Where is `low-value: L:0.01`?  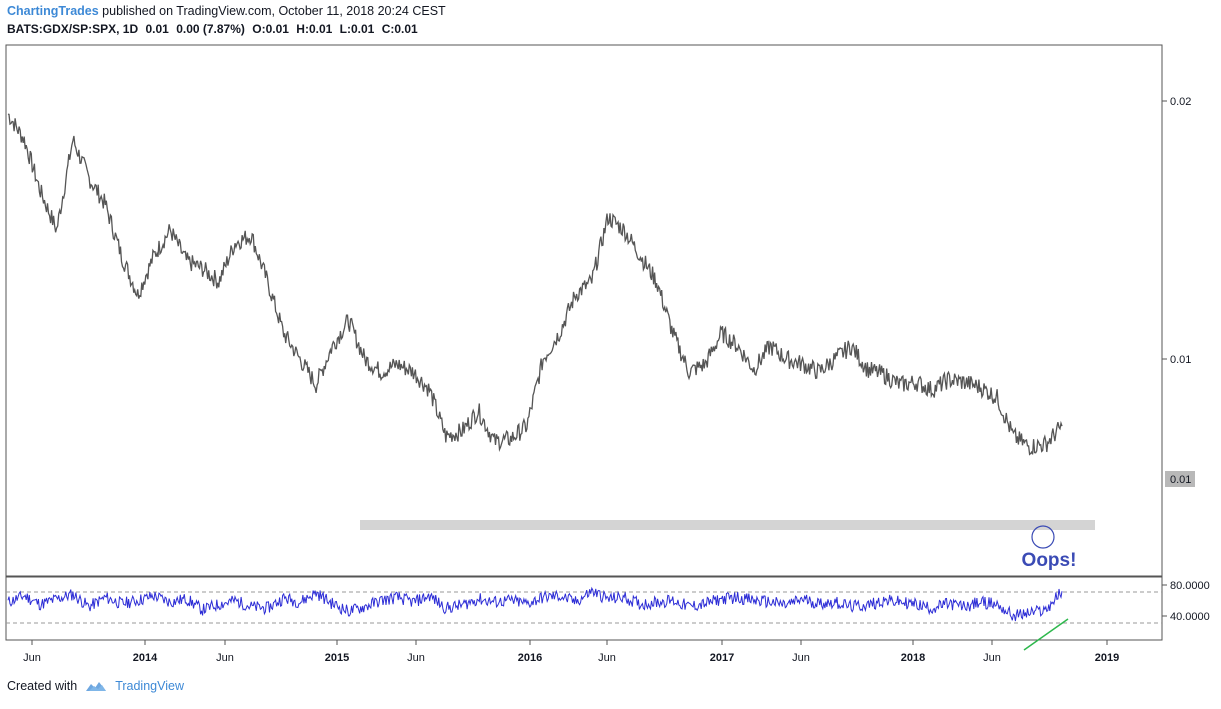 low-value: L:0.01 is located at coordinates (357, 29).